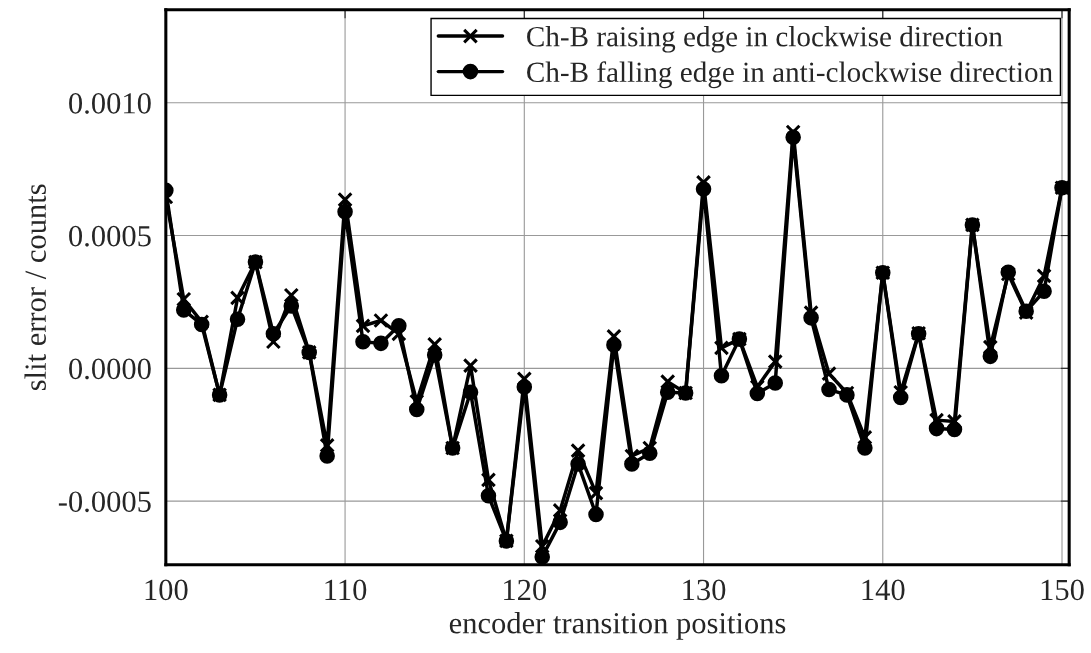 The image size is (1091, 653). Describe the element at coordinates (765, 39) in the screenshot. I see `legend-label: Ch-B raising edge in clockwise direction` at that location.